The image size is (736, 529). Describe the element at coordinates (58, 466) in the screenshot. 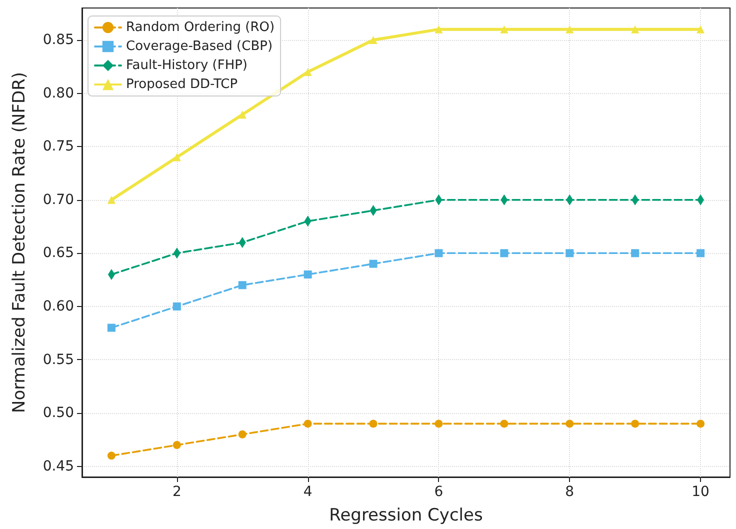

I see `y-tick-label: 0.45` at that location.